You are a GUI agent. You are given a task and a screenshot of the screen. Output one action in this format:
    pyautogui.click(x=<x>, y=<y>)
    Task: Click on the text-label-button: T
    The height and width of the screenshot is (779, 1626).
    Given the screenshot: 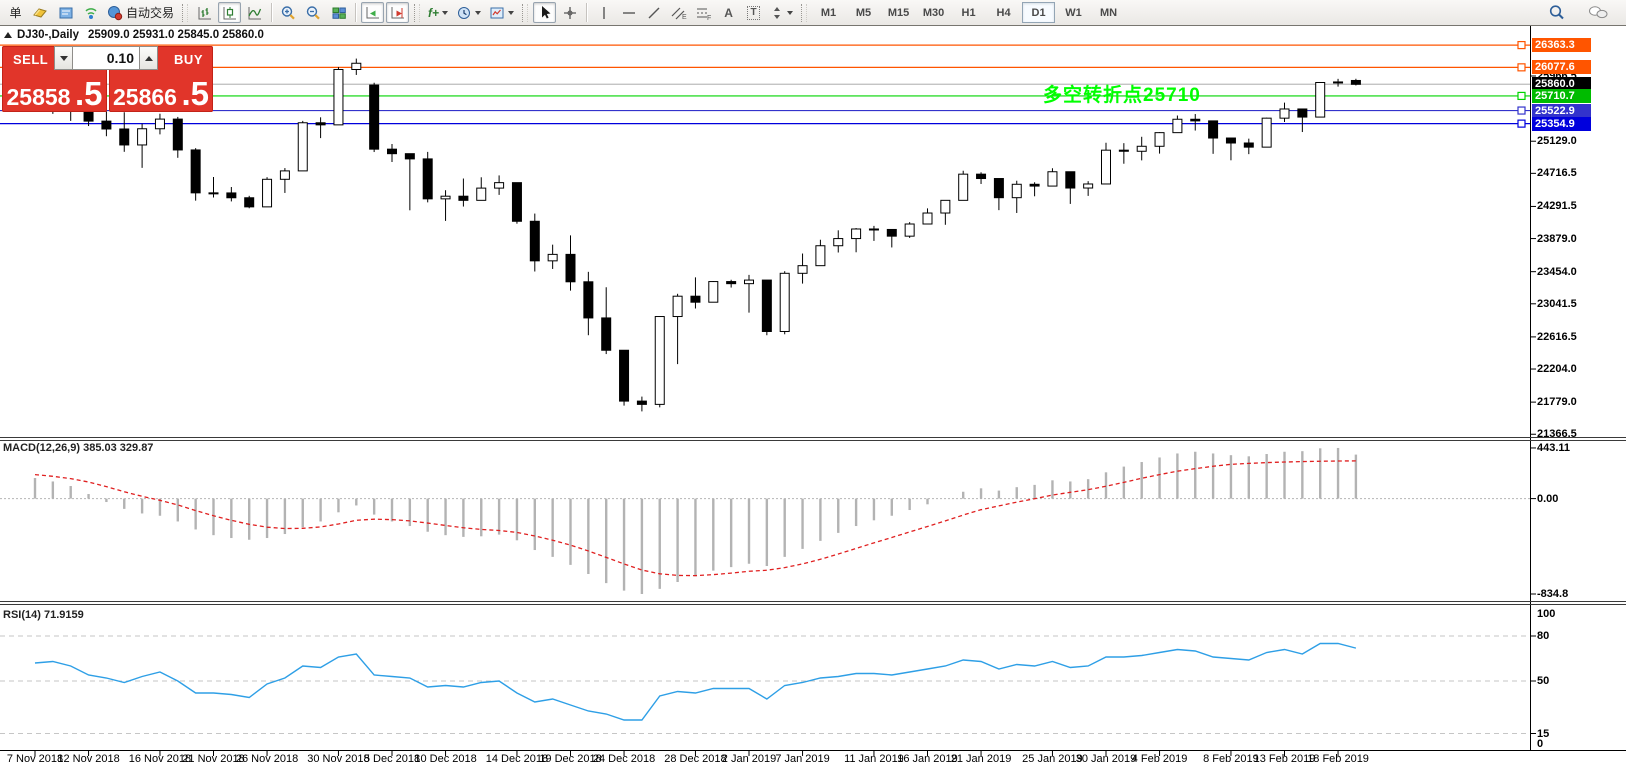 What is the action you would take?
    pyautogui.click(x=753, y=12)
    